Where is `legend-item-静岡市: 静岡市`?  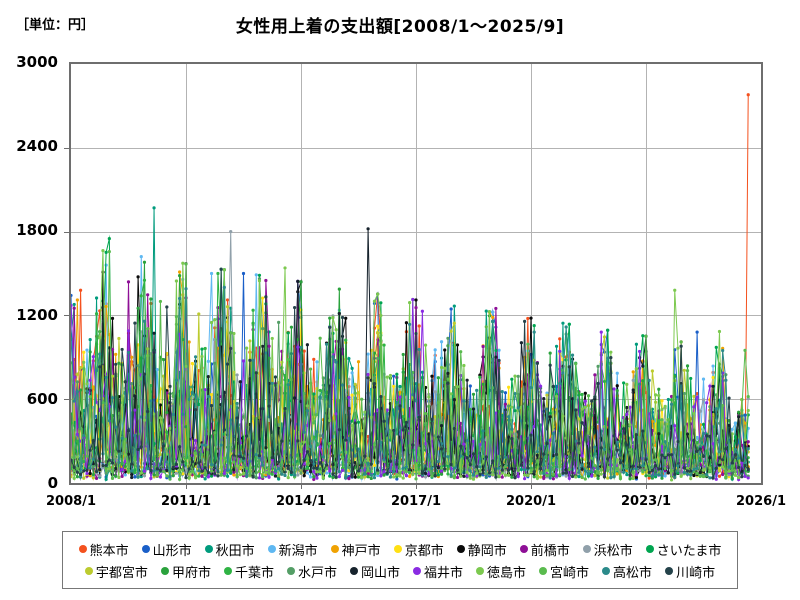 legend-item-静岡市: 静岡市 is located at coordinates (481, 549).